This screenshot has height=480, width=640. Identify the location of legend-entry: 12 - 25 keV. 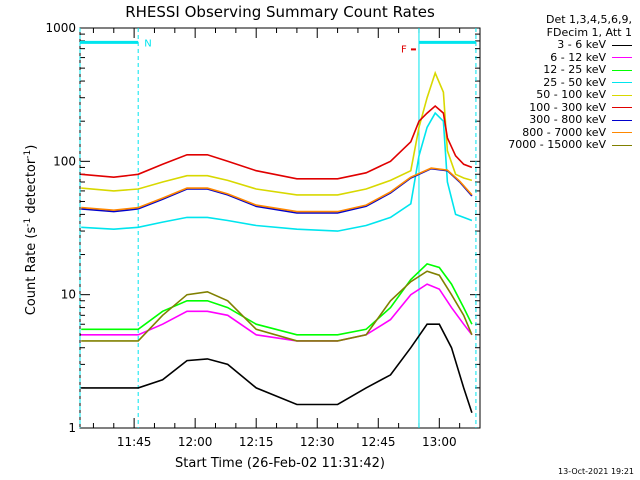
(557, 70).